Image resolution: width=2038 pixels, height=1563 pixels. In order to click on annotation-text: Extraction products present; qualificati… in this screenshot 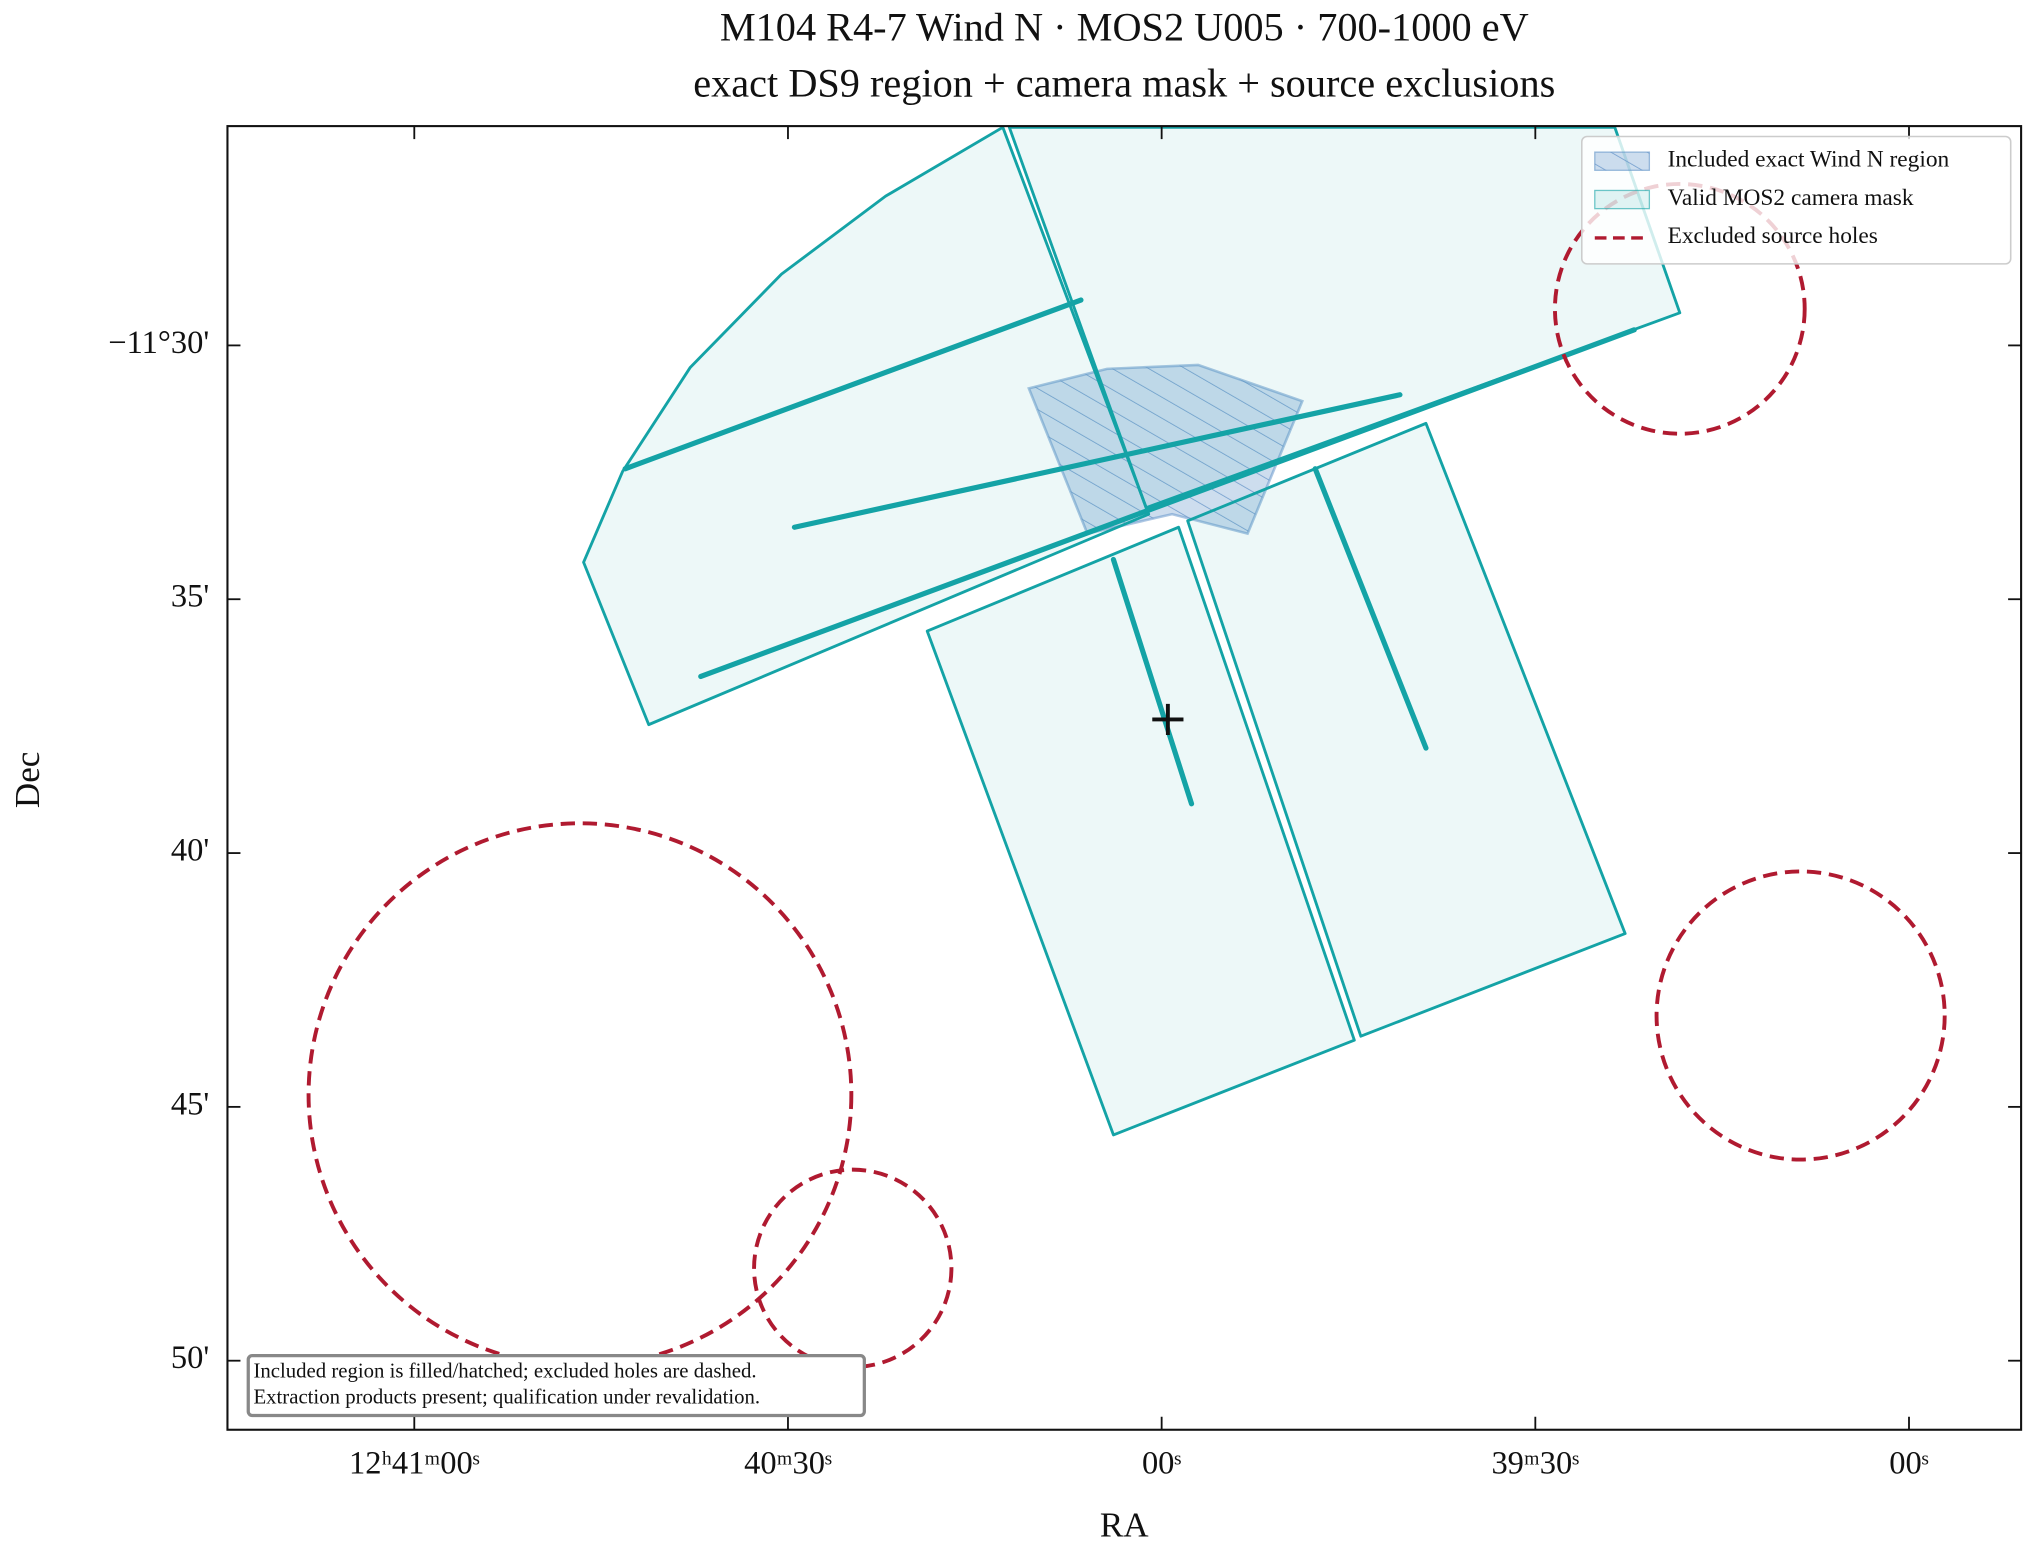, I will do `click(506, 1396)`.